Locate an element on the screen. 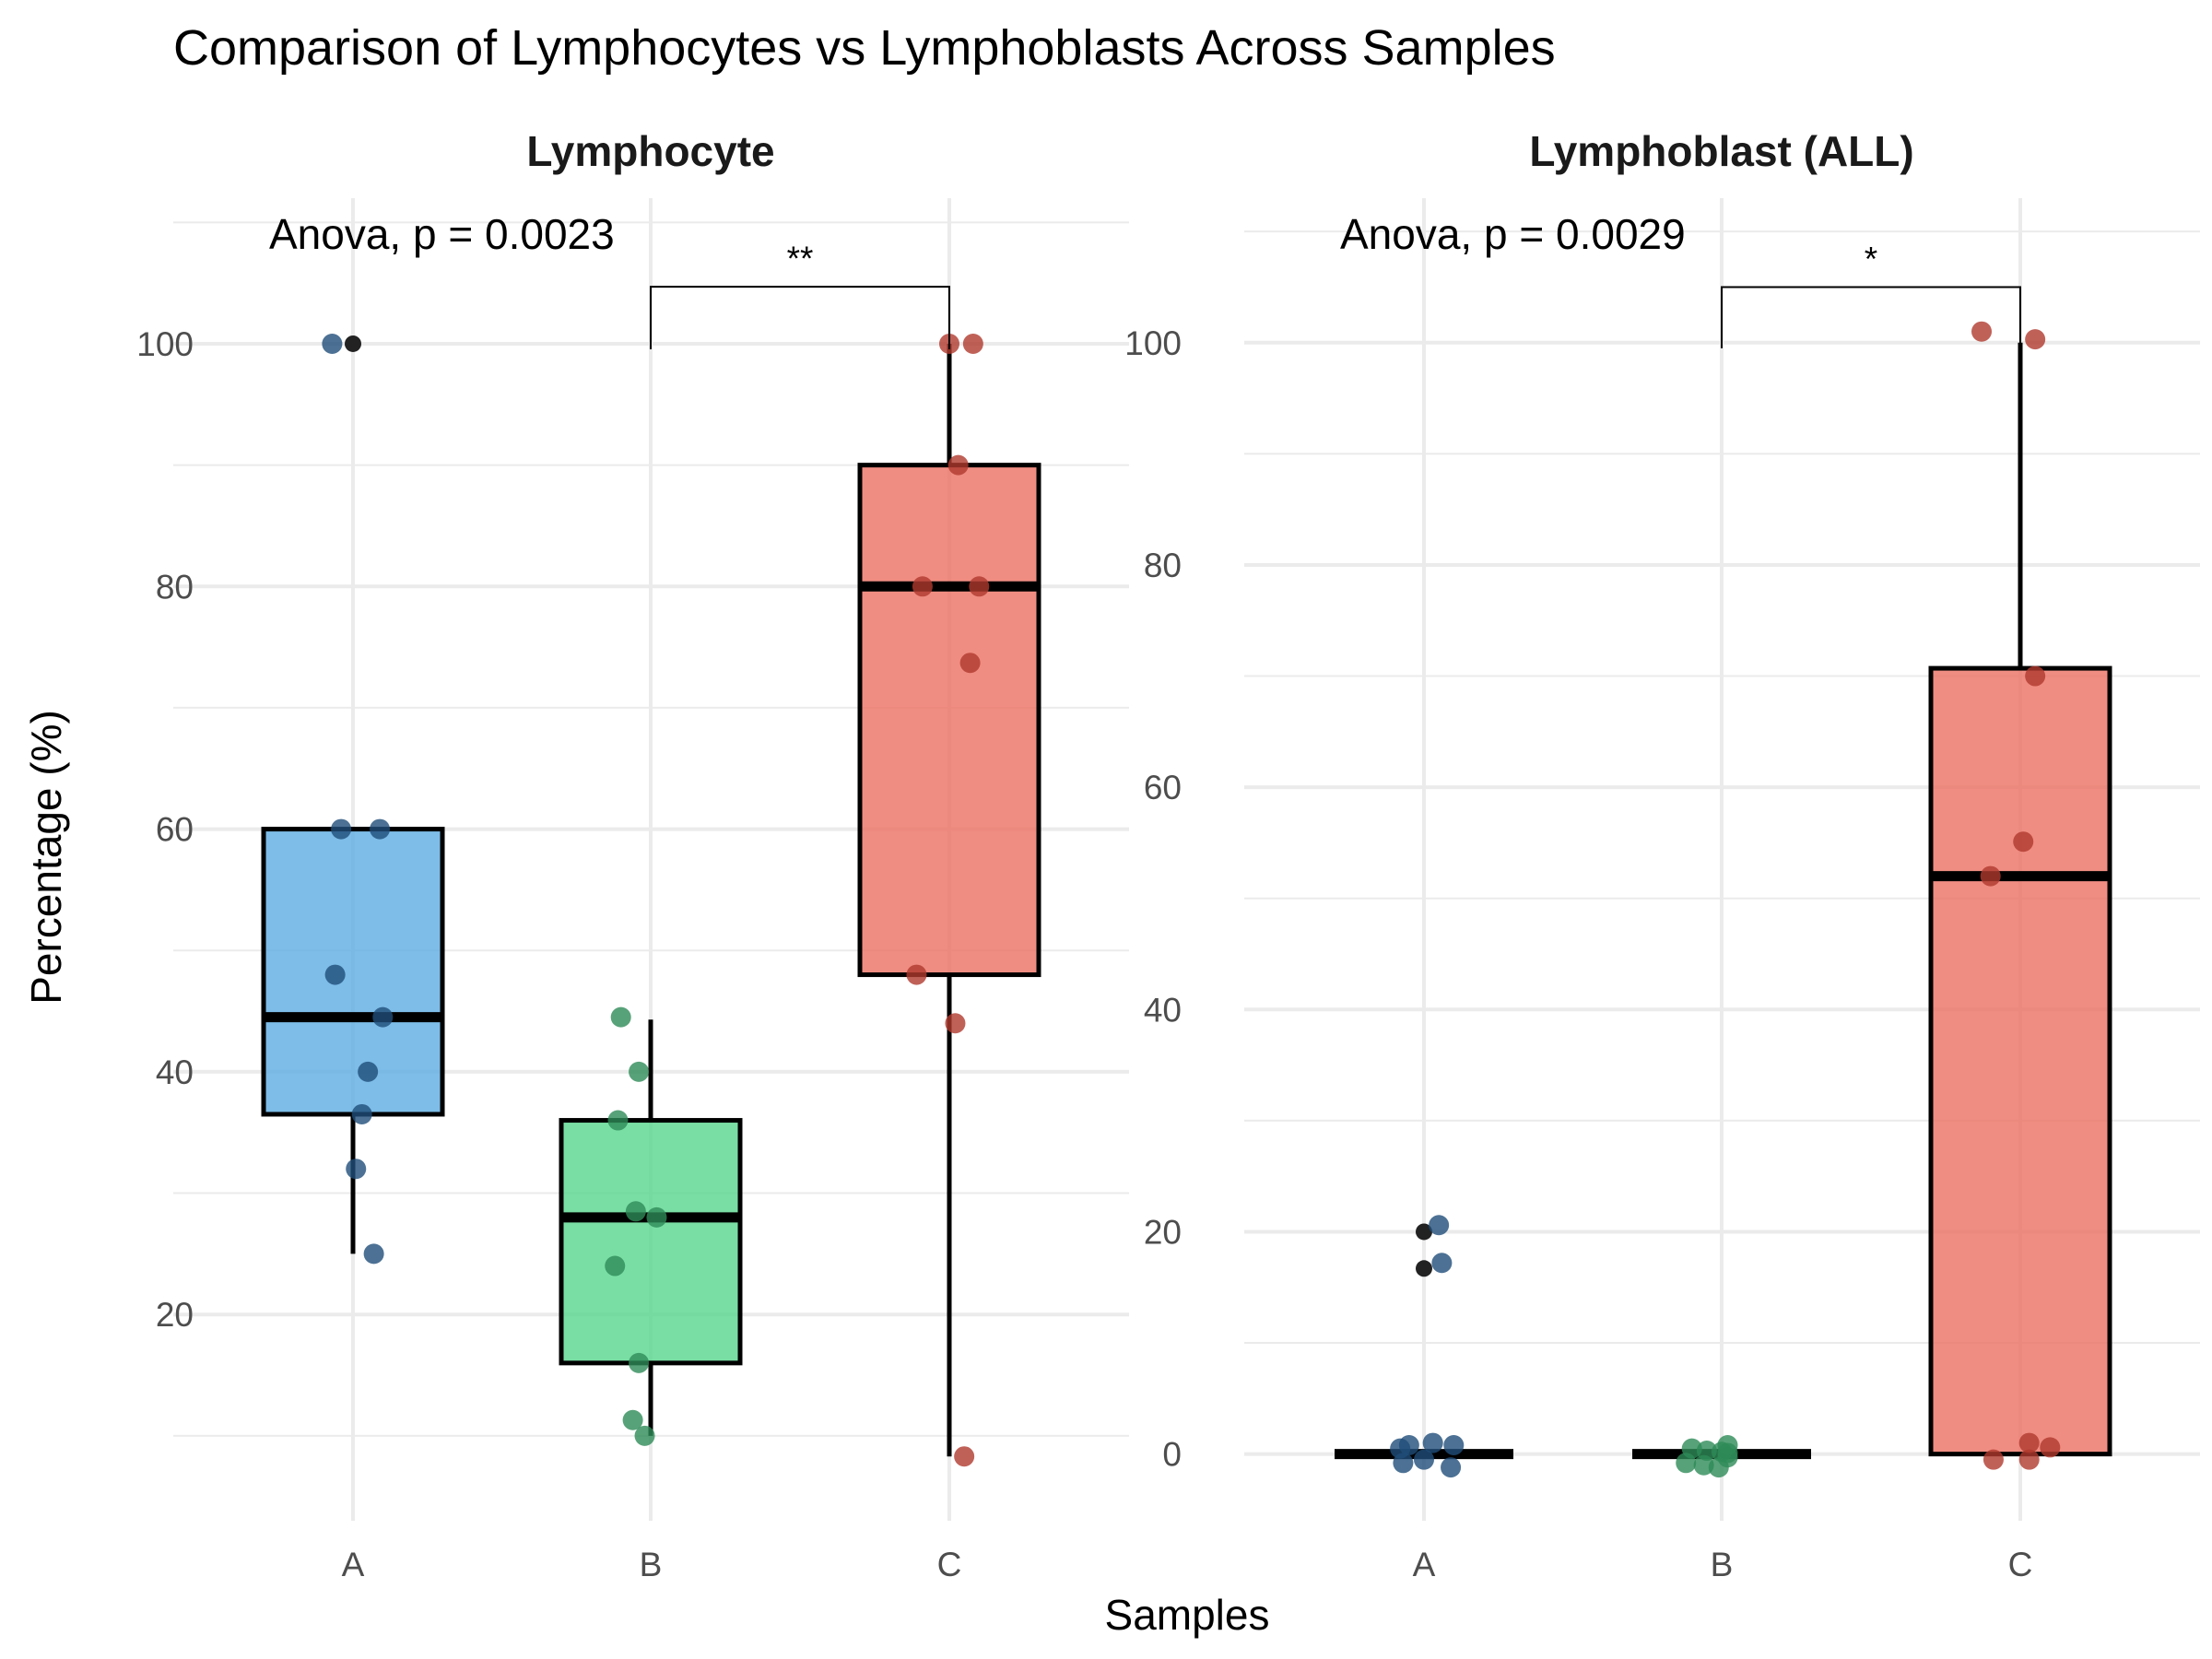 This screenshot has width=2212, height=1659. anova-annotation: Anova, p = 0.0023 is located at coordinates (442, 234).